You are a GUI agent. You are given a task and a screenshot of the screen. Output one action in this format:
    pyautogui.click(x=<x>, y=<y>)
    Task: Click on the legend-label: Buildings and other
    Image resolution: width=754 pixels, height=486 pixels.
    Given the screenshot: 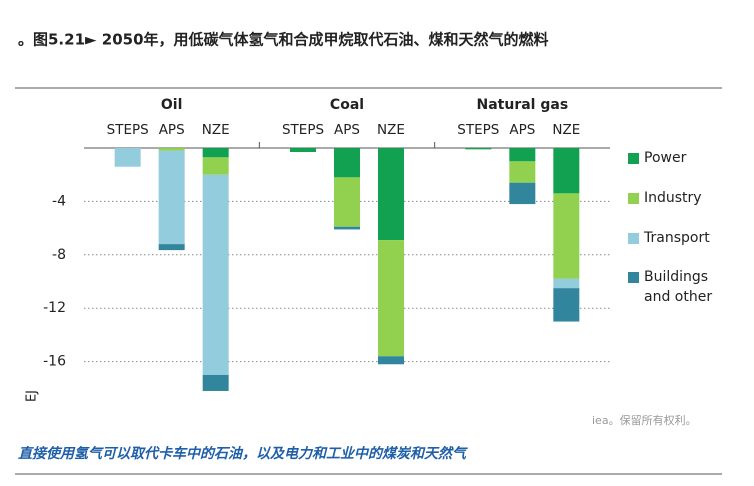 What is the action you would take?
    pyautogui.click(x=678, y=287)
    